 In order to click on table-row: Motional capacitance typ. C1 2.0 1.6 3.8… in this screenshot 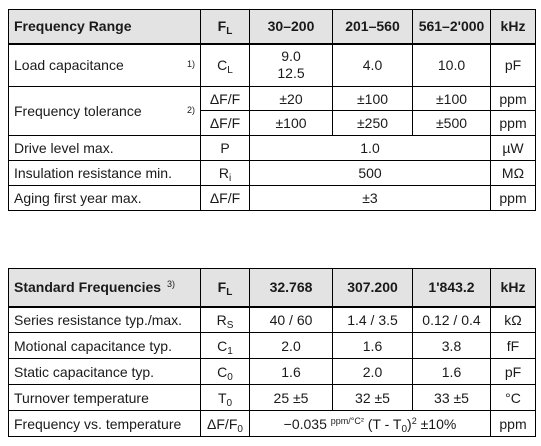, I will do `click(272, 345)`.